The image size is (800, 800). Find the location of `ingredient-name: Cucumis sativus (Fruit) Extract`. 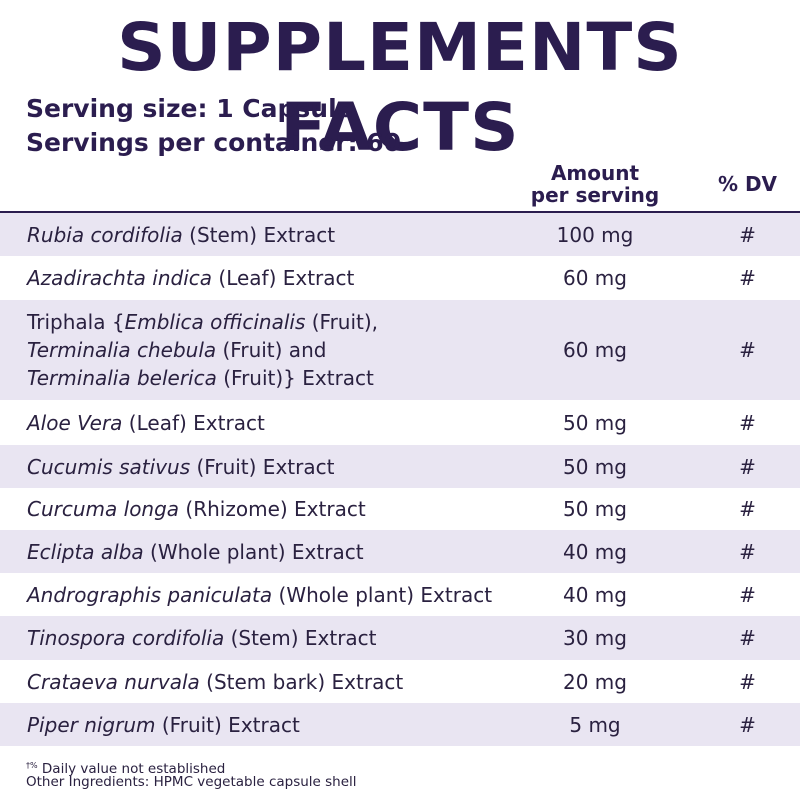

ingredient-name: Cucumis sativus (Fruit) Extract is located at coordinates (181, 466).